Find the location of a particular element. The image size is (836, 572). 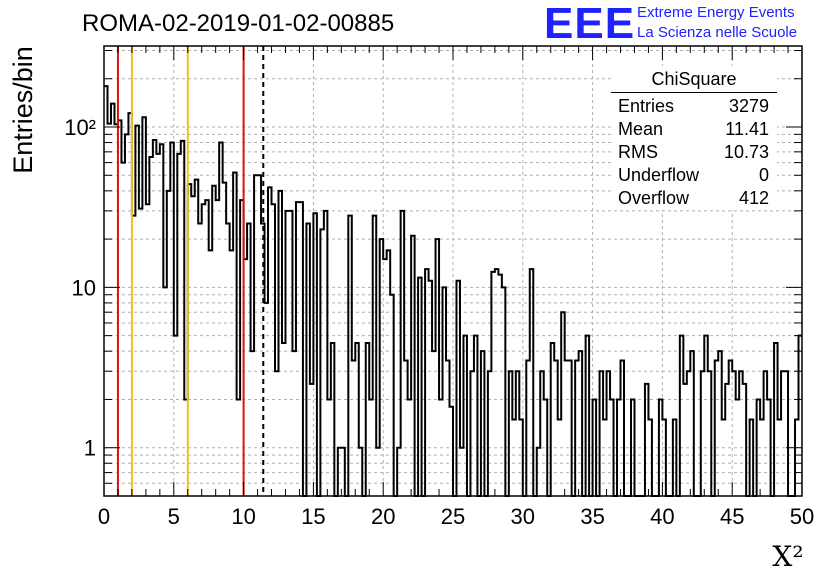

y-tick-label: 10² is located at coordinates (80, 127).